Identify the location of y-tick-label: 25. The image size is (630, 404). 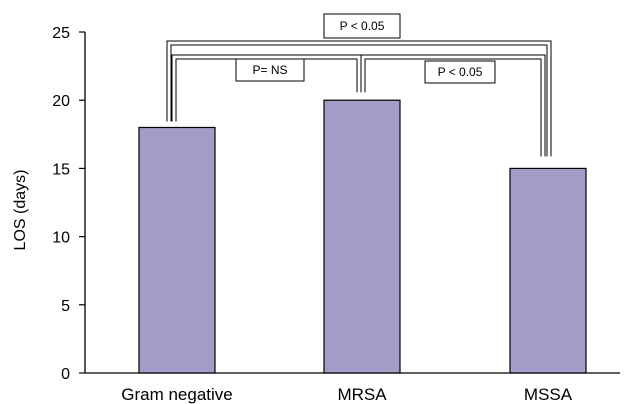
(61, 33).